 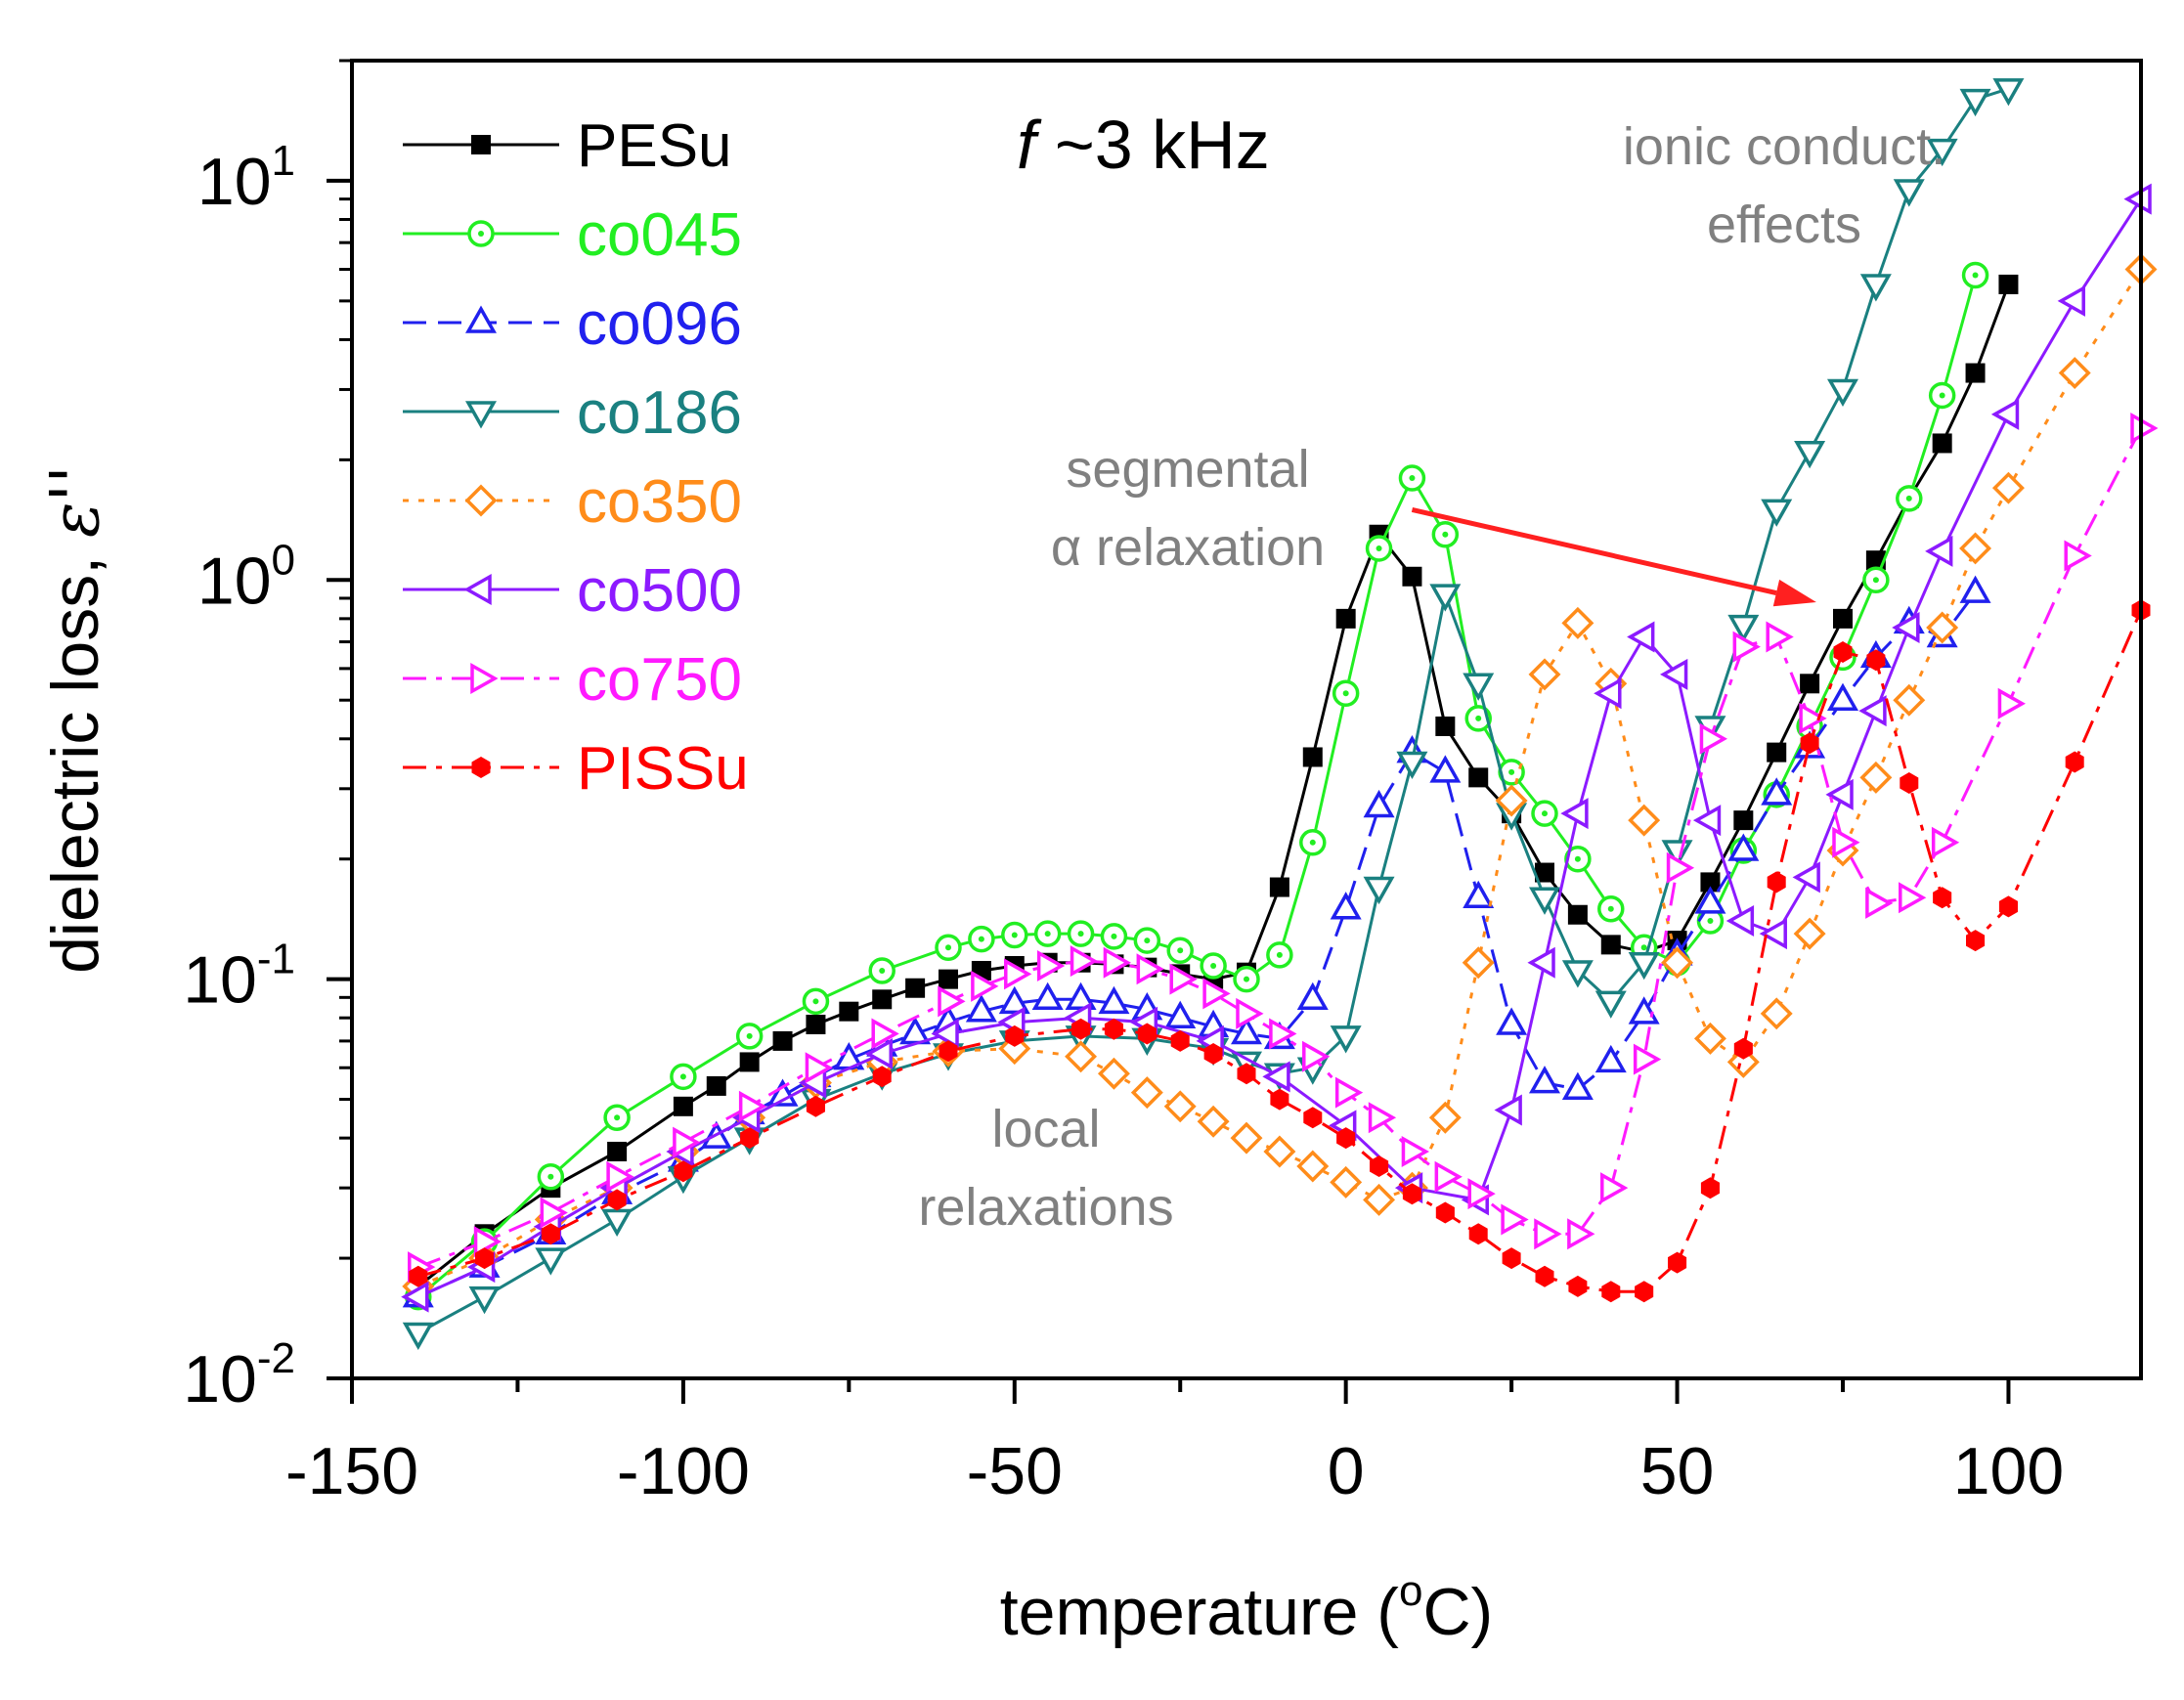 I want to click on data-point-co186-34-shape, so click(x=1942, y=152).